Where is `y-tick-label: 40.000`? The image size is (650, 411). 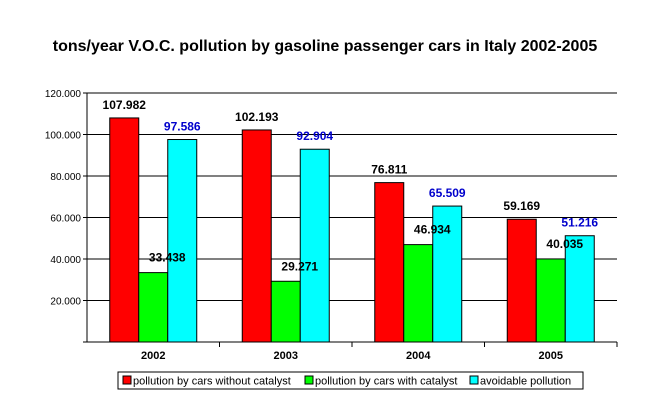
y-tick-label: 40.000 is located at coordinates (65, 260).